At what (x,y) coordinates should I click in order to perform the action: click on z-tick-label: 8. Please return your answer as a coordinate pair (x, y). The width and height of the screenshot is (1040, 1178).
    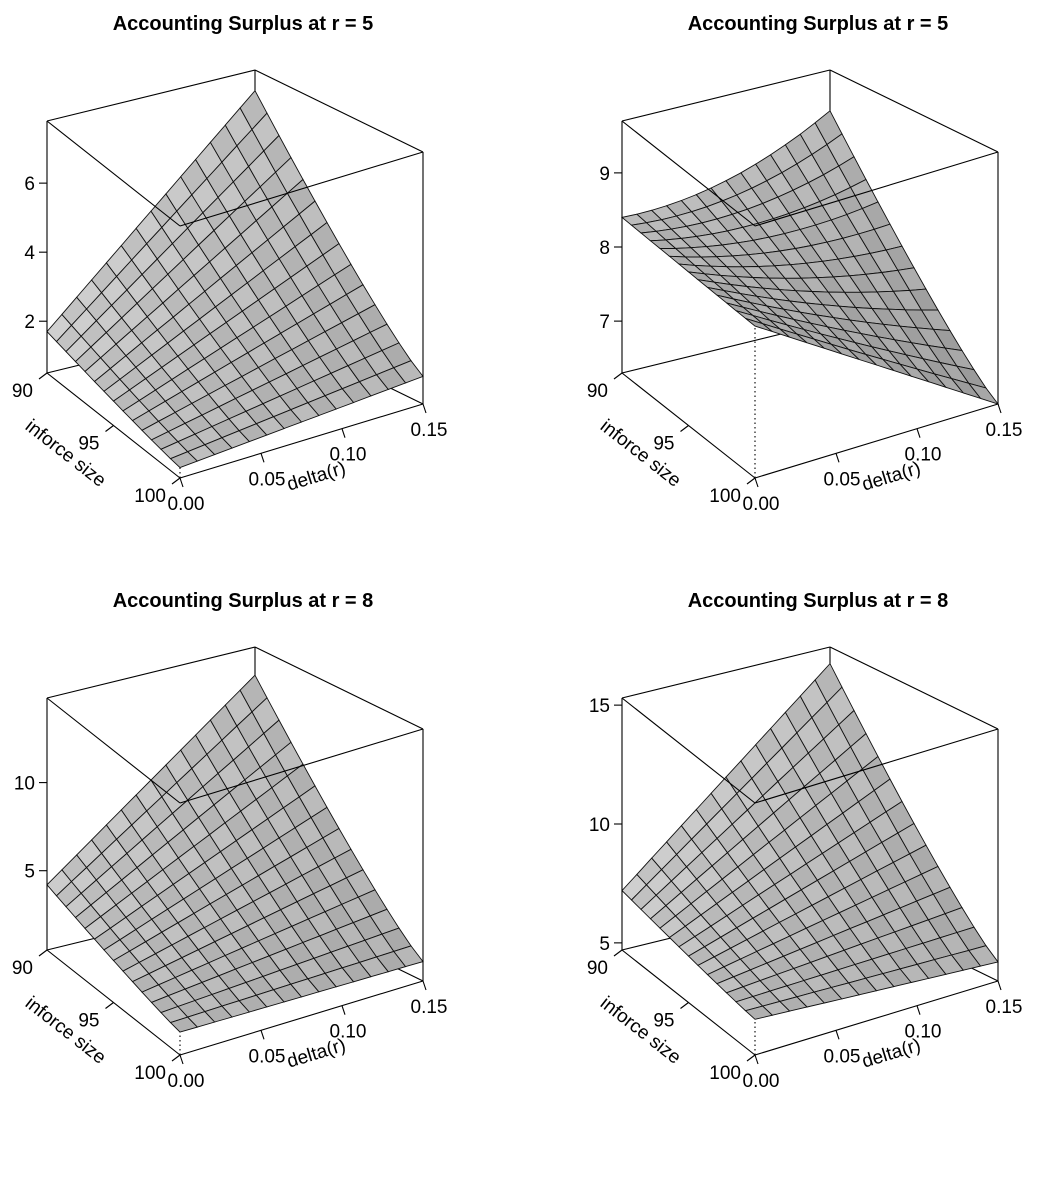
    Looking at the image, I should click on (604, 248).